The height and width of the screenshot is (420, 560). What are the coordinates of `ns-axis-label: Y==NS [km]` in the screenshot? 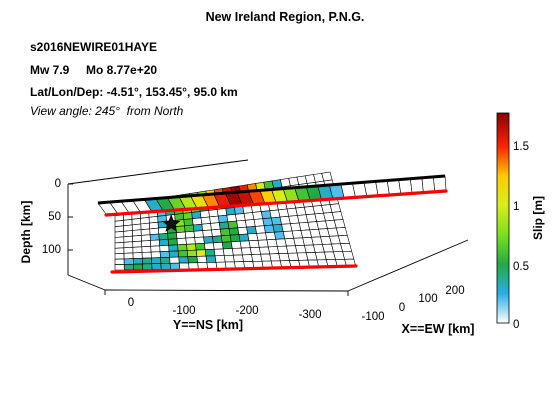 It's located at (208, 325).